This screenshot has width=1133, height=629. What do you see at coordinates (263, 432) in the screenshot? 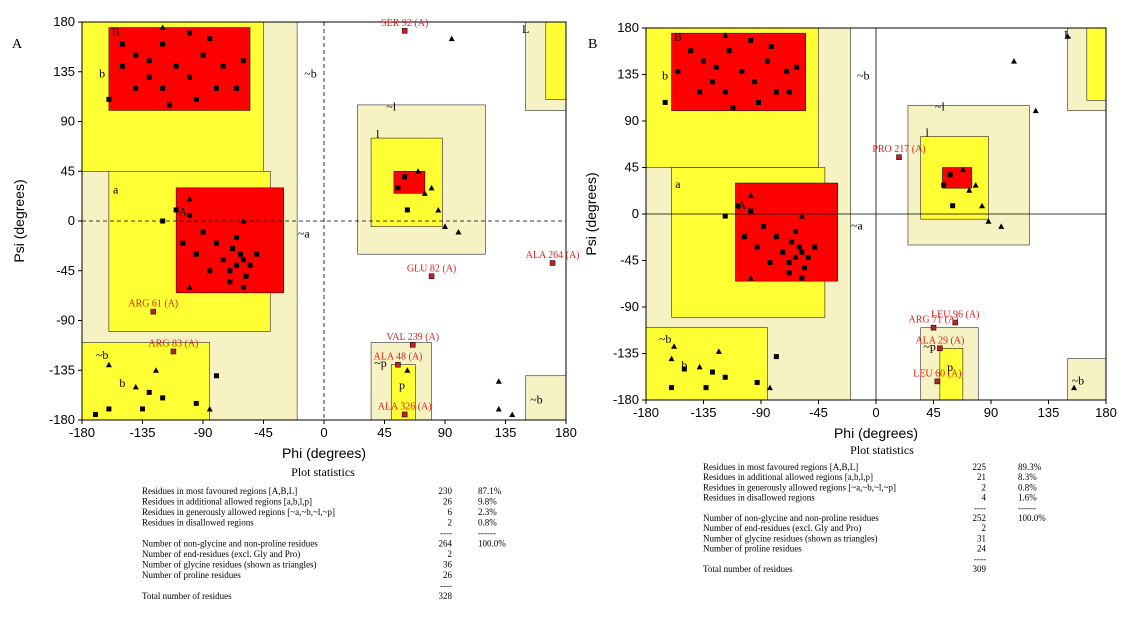
I see `x-tick-label: -45` at bounding box center [263, 432].